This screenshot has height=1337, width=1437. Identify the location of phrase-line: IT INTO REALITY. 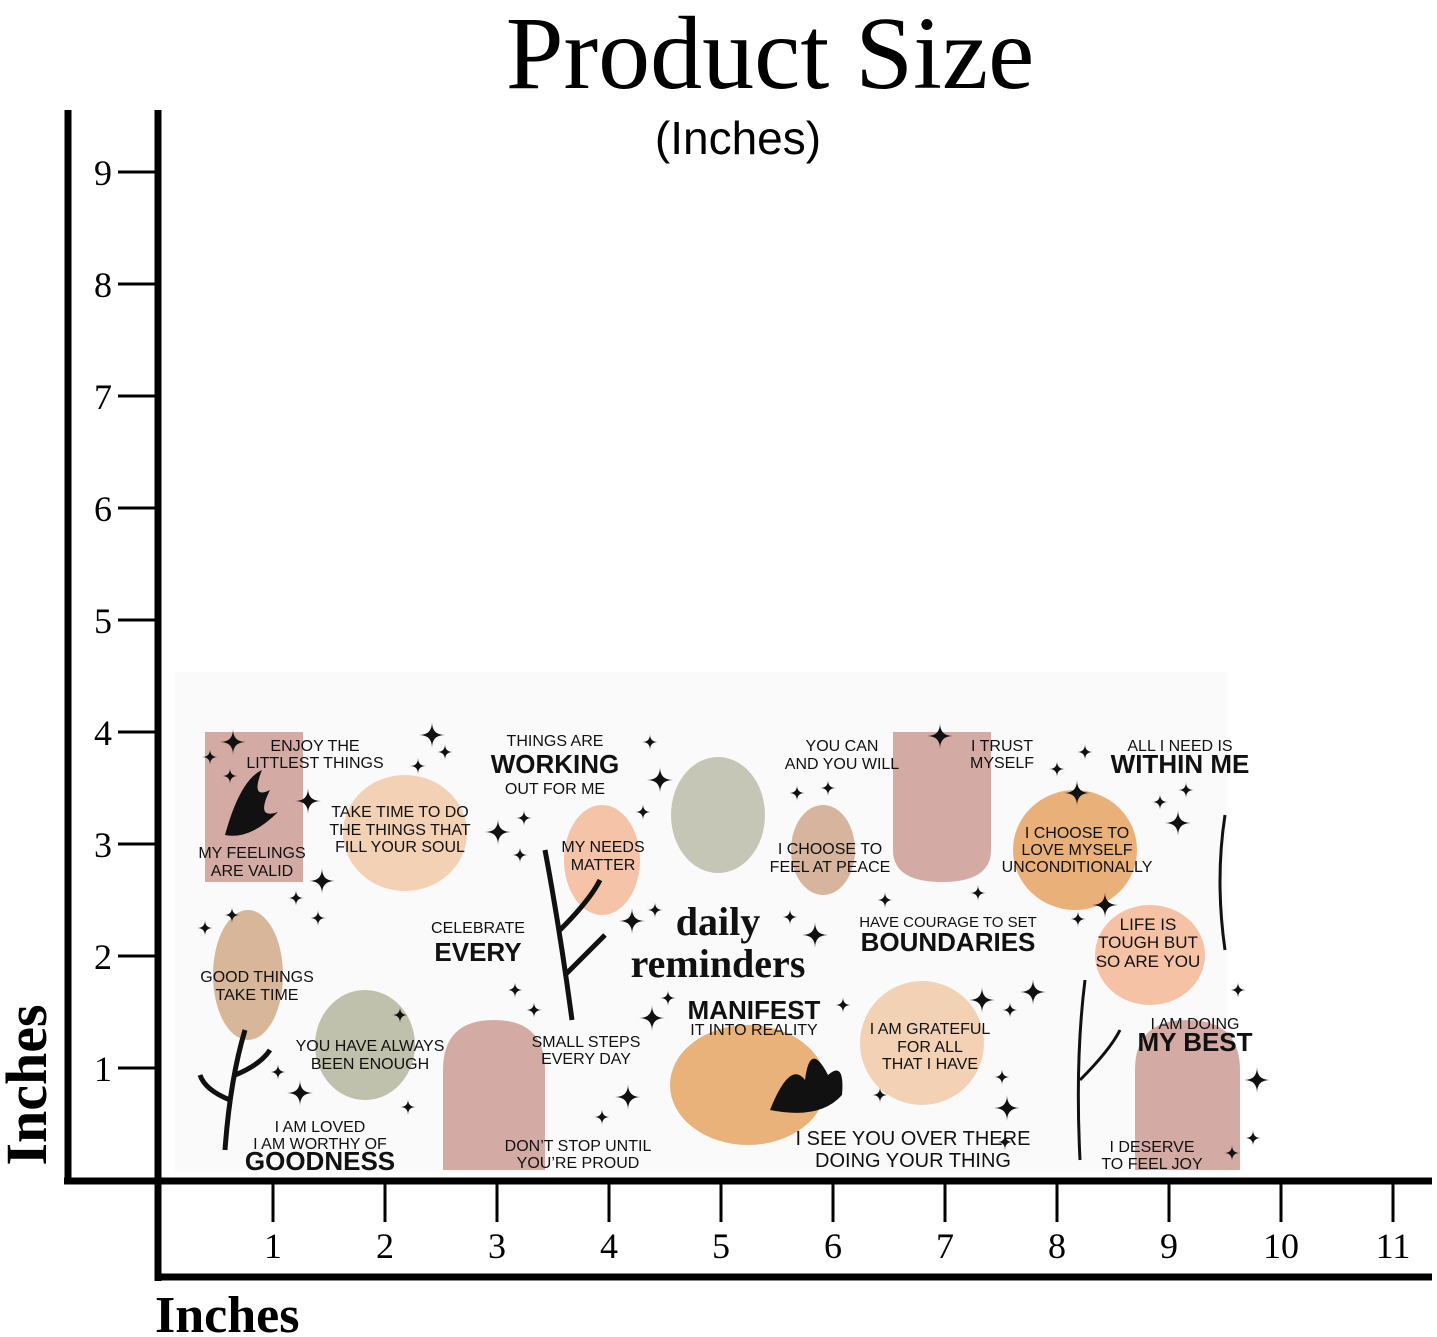
(754, 1030).